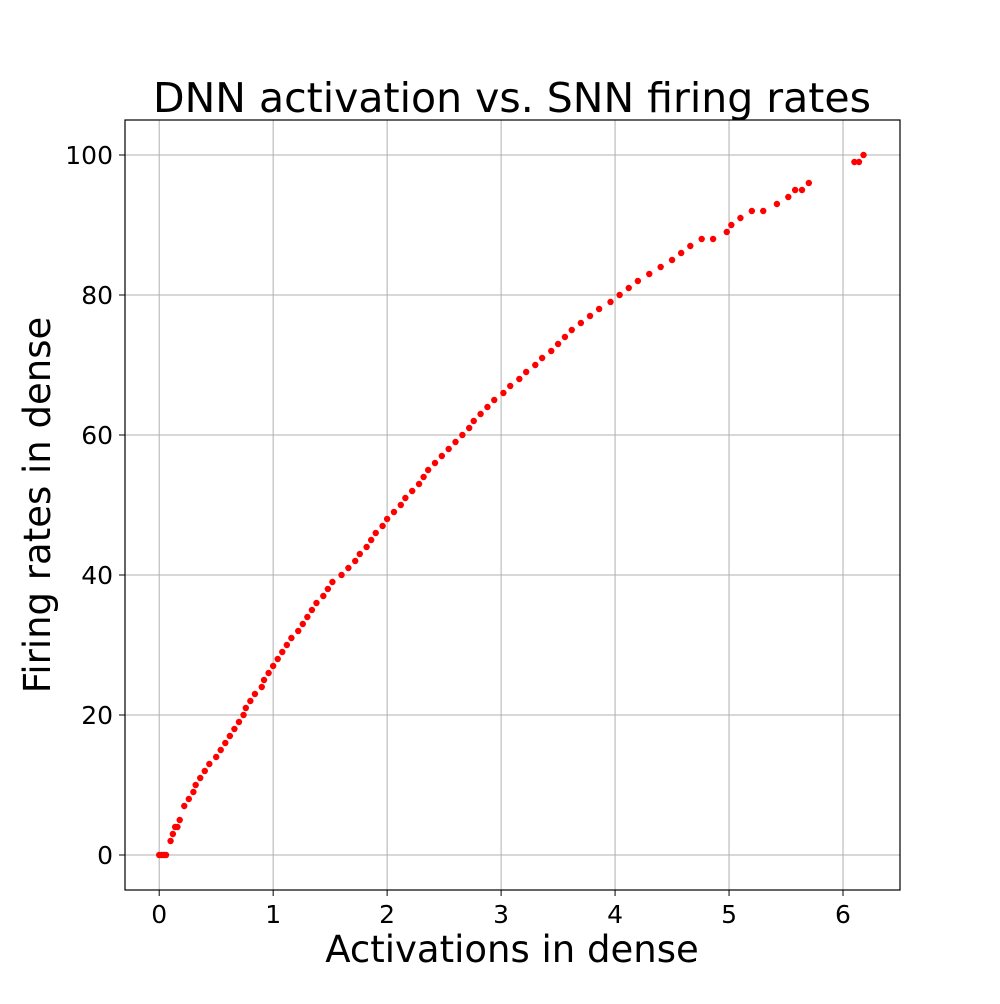 This screenshot has height=1004, width=1000. I want to click on x-tick-label: 2, so click(387, 914).